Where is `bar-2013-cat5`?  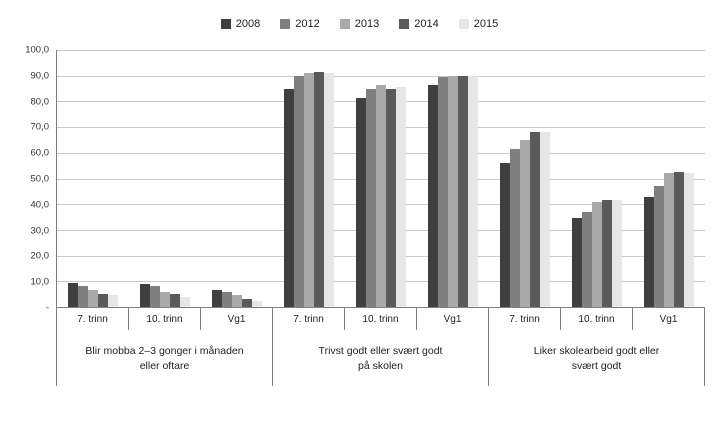 bar-2013-cat5 is located at coordinates (453, 191).